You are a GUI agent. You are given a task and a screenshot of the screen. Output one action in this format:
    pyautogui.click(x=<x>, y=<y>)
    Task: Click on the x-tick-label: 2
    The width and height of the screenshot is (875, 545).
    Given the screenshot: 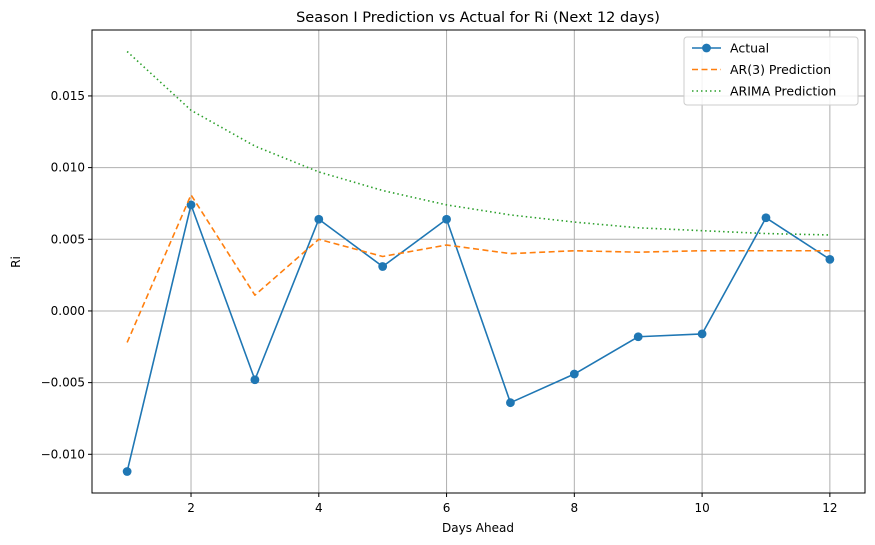 What is the action you would take?
    pyautogui.click(x=191, y=508)
    